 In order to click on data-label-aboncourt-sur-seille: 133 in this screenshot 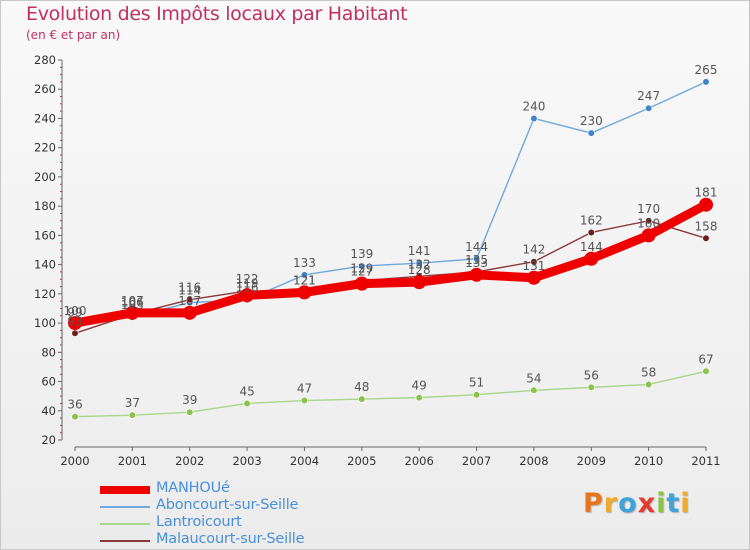, I will do `click(304, 263)`.